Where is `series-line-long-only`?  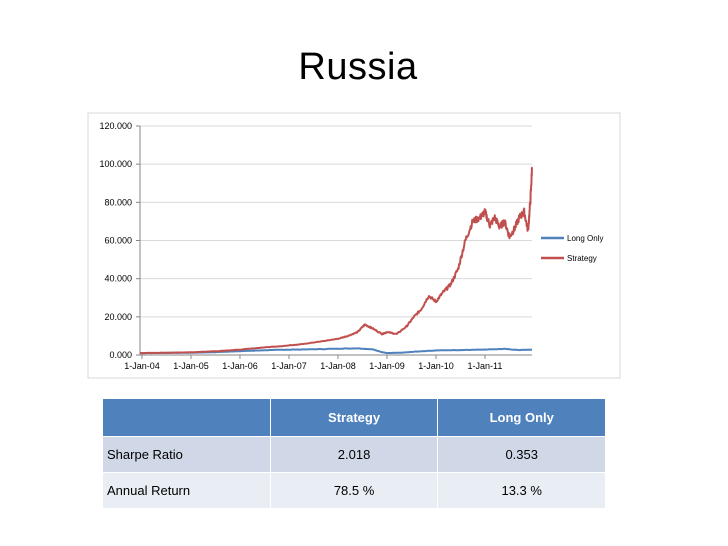 series-line-long-only is located at coordinates (336, 351).